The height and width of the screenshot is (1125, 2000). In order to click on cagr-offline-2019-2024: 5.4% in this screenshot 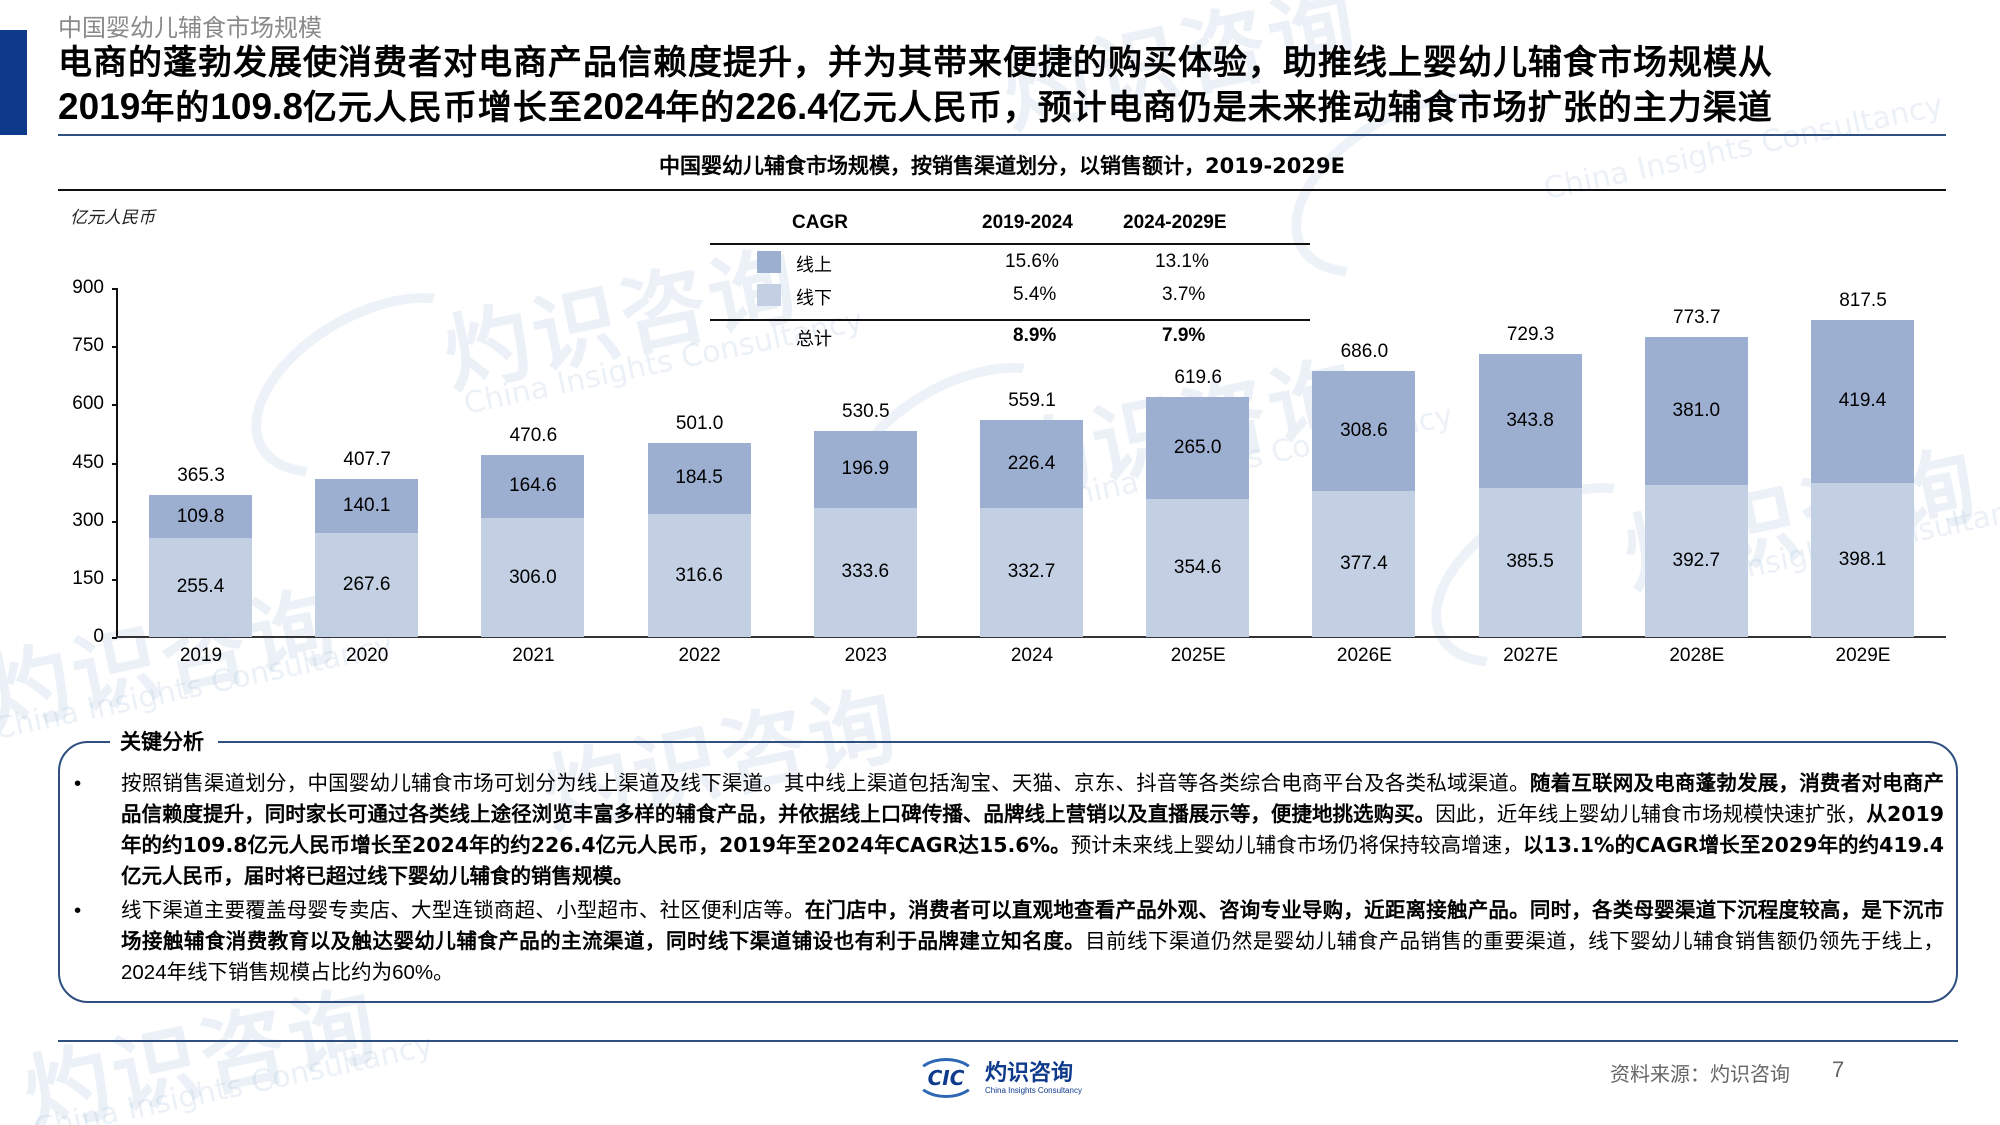, I will do `click(1035, 294)`.